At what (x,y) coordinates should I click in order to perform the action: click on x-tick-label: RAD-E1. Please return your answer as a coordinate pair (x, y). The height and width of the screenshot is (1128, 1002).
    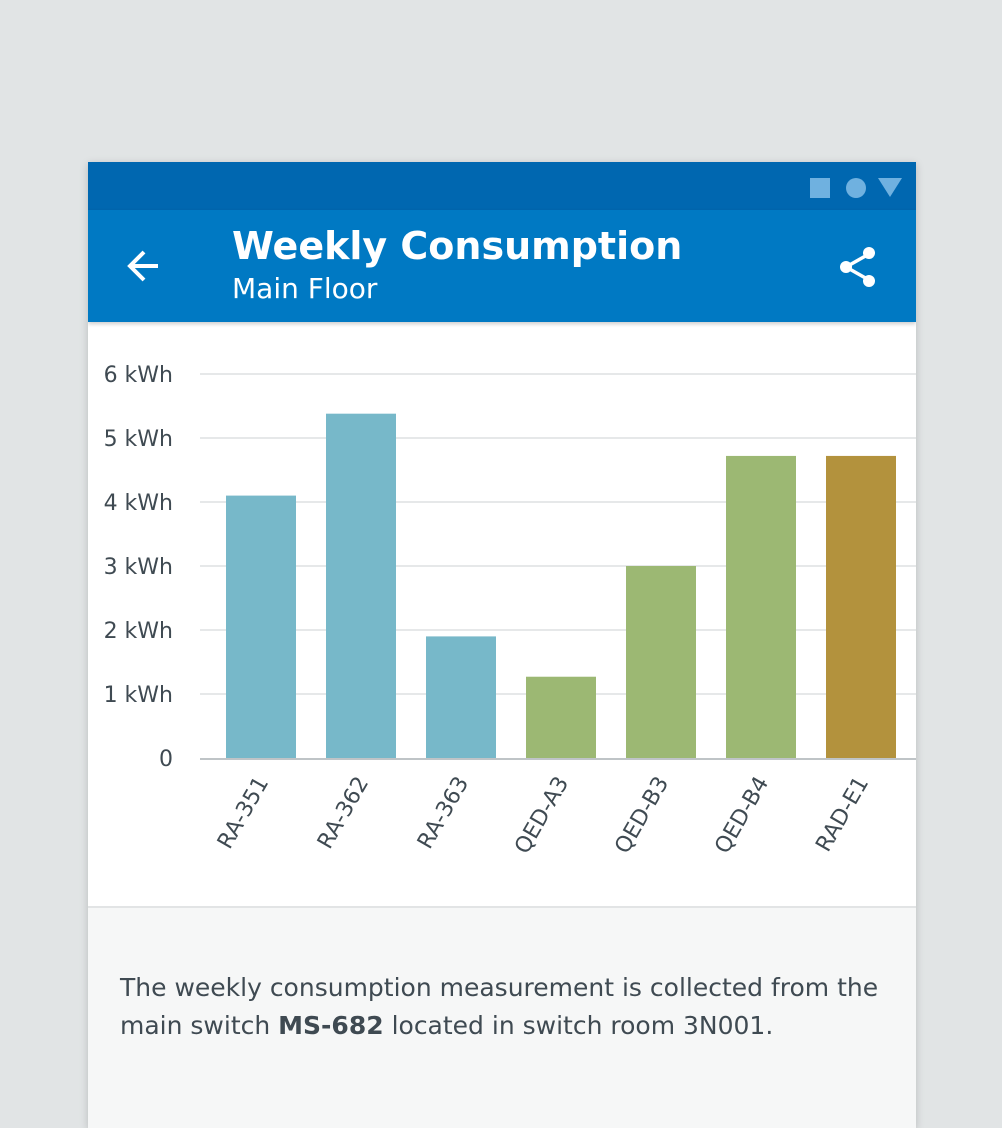
    Looking at the image, I should click on (842, 815).